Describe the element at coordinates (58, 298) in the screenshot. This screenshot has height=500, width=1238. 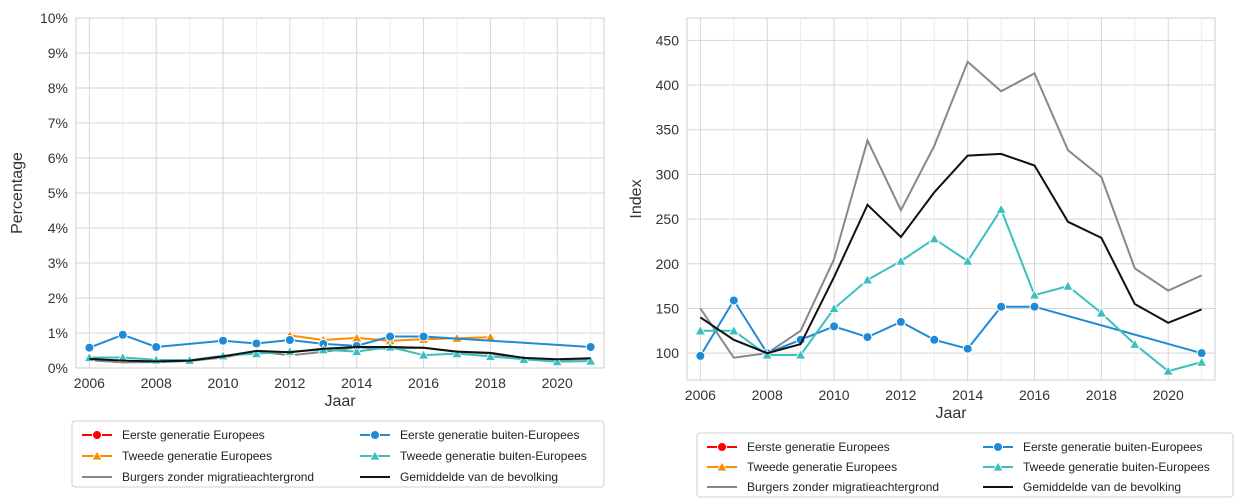
I see `y-tick-label: 2%` at that location.